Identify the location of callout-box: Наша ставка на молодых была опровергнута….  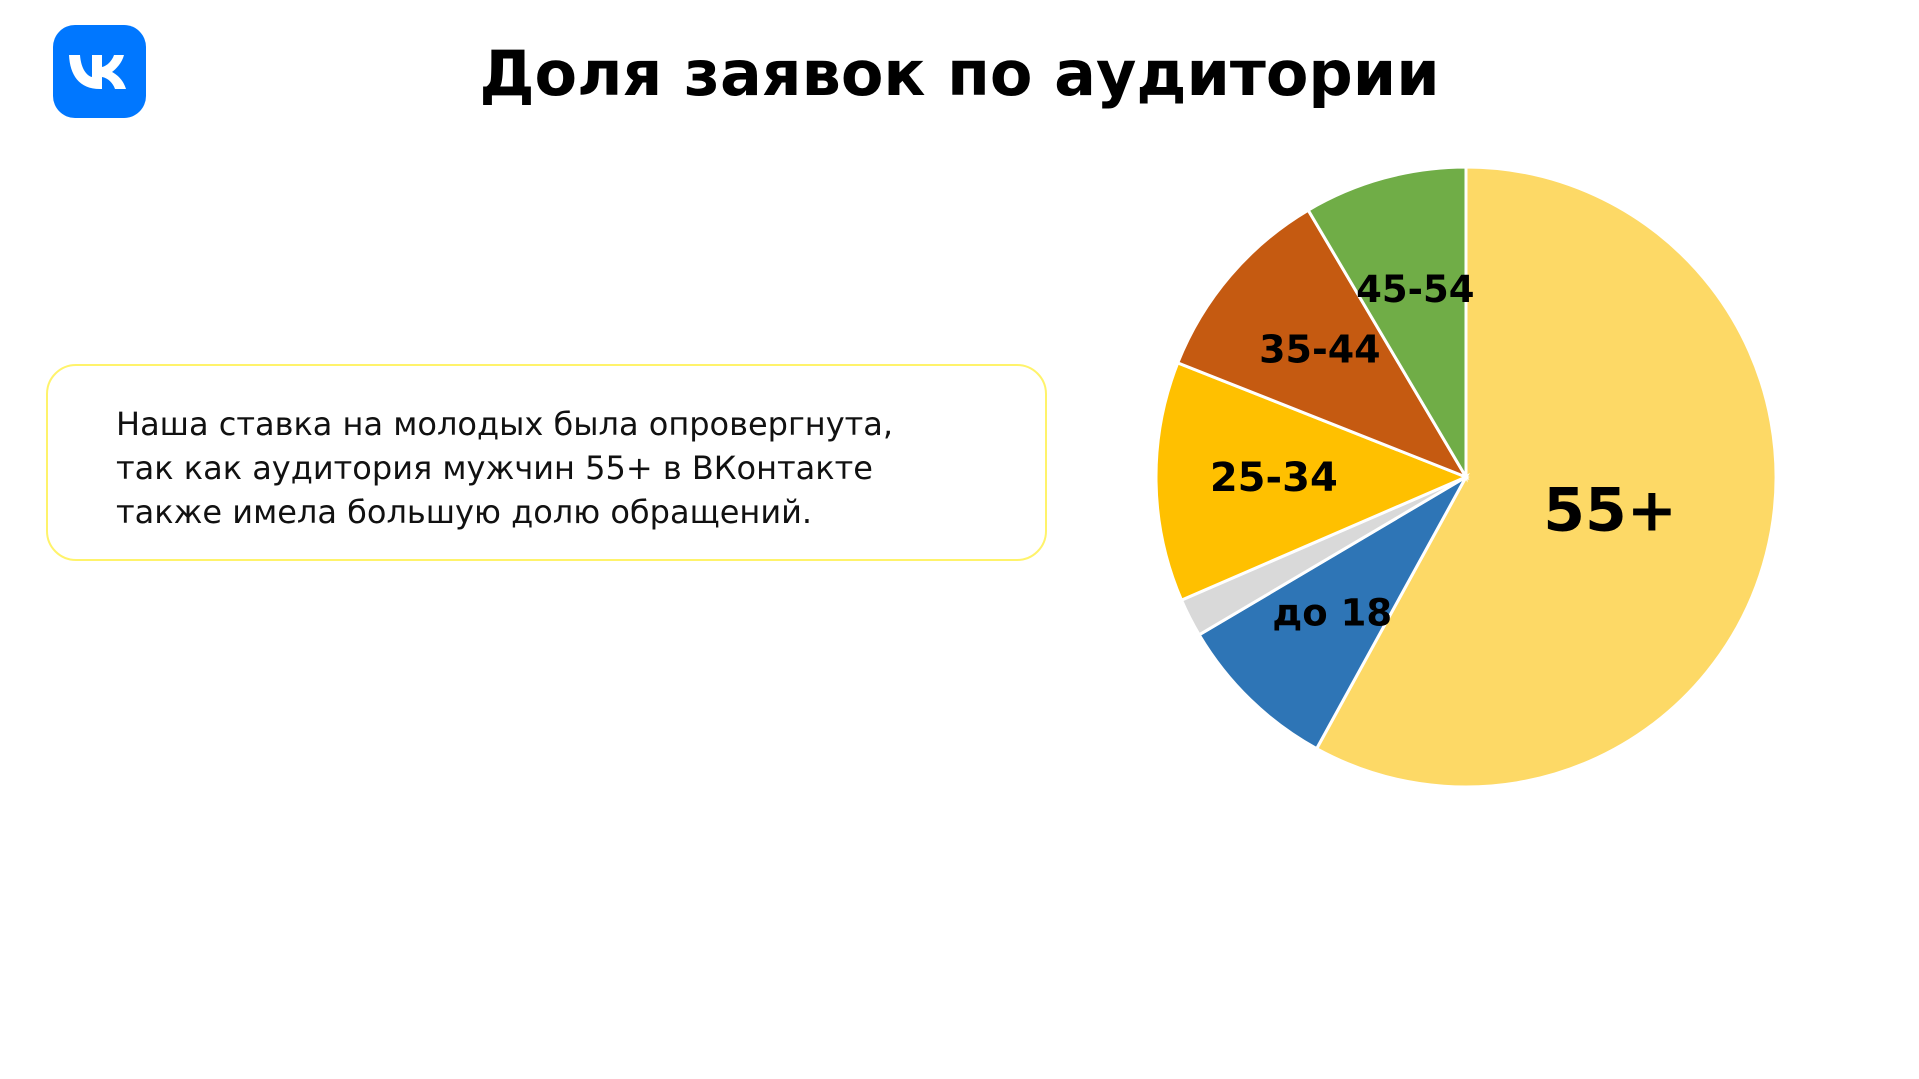
(546, 462).